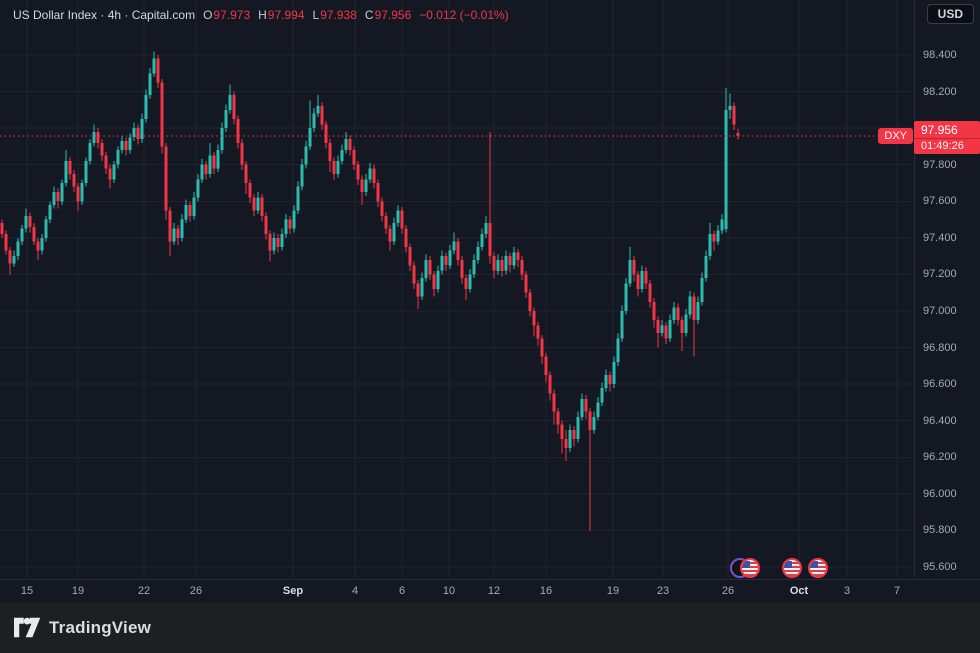 This screenshot has height=653, width=980. Describe the element at coordinates (494, 591) in the screenshot. I see `time-tick-label: 12` at that location.